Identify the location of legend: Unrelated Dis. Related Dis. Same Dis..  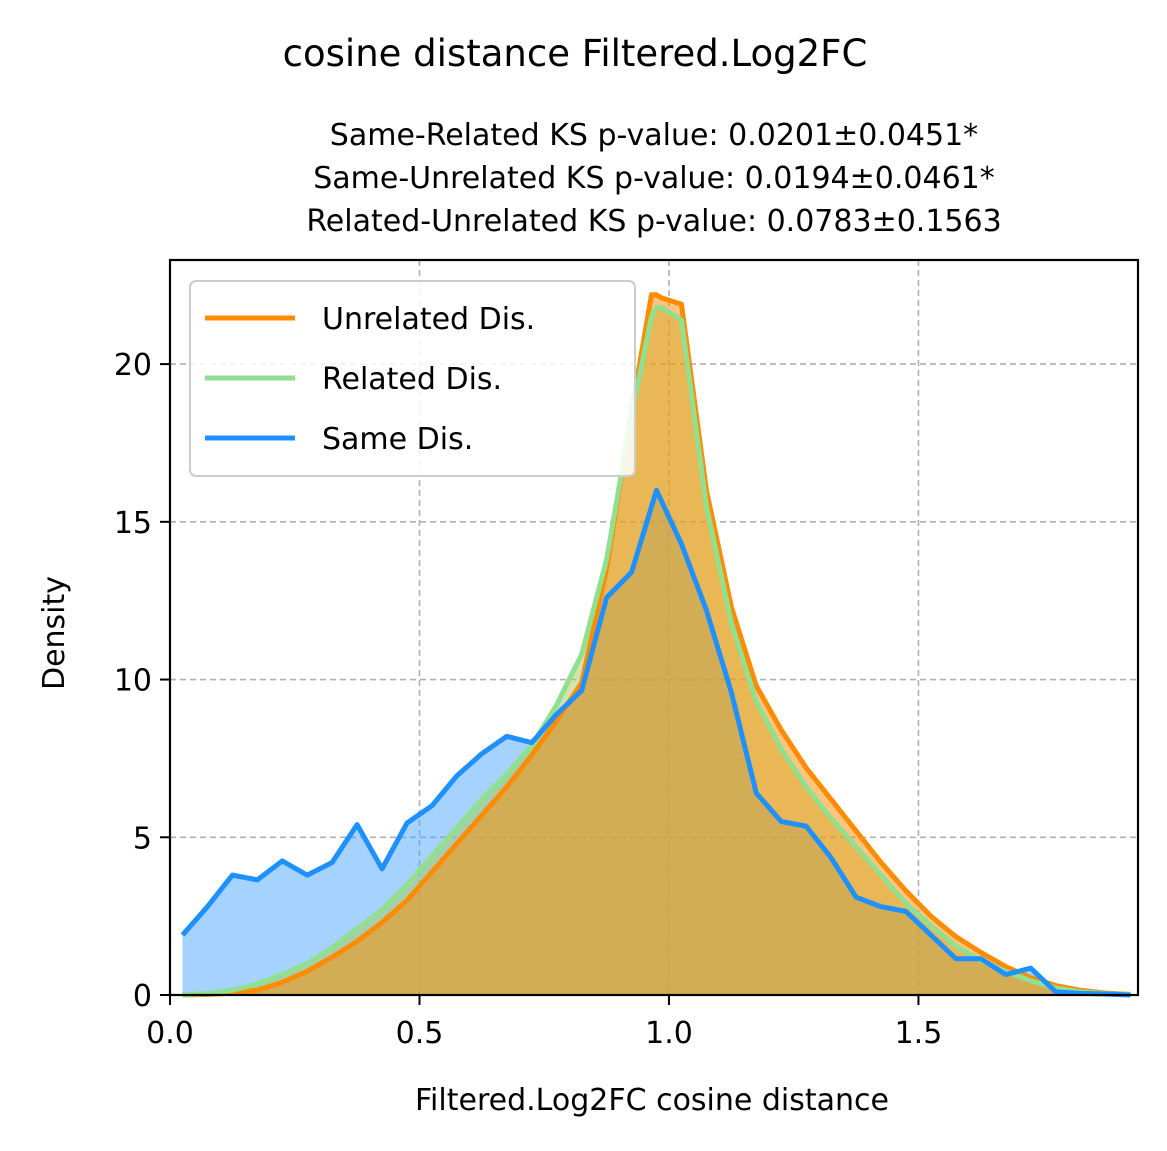
(412, 378).